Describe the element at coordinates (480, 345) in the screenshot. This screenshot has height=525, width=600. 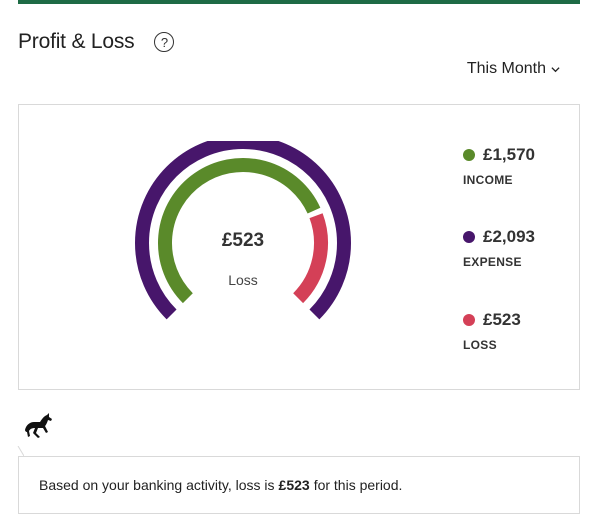
I see `loss-label: LOSS` at that location.